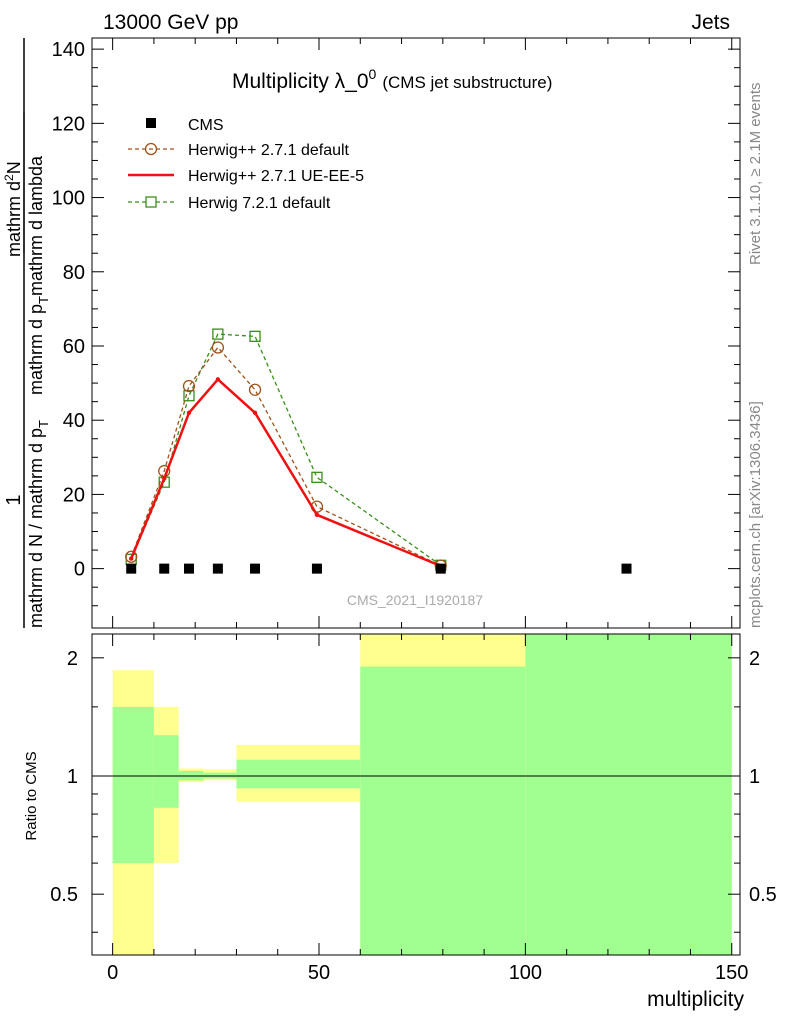  Describe the element at coordinates (170, 22) in the screenshot. I see `header-energy-label: 13000 GeV pp` at that location.